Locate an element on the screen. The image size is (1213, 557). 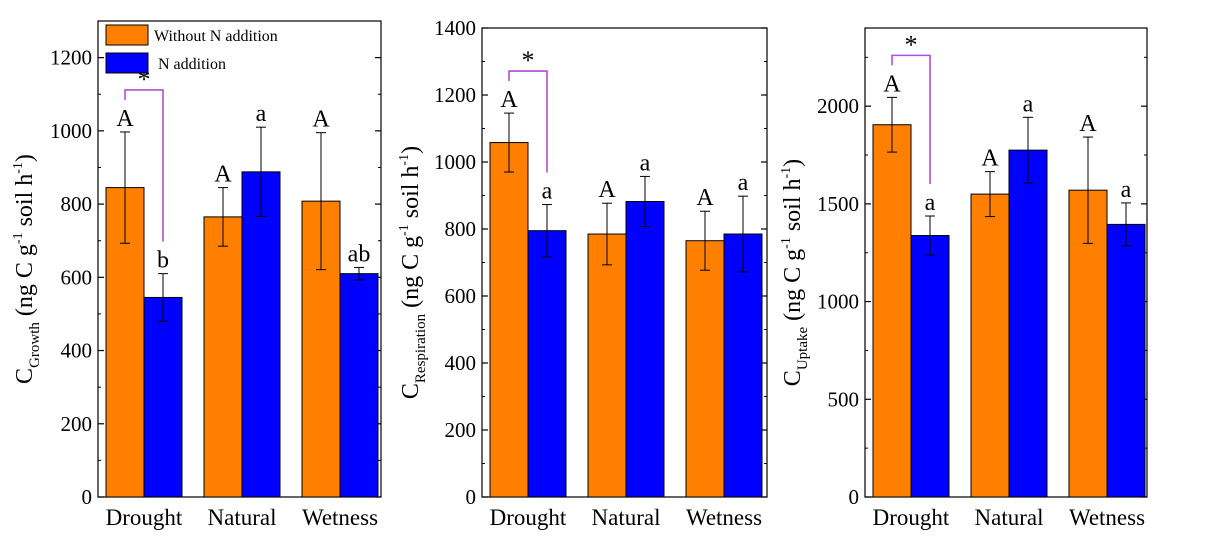
y-tick-label: 1500 is located at coordinates (838, 204).